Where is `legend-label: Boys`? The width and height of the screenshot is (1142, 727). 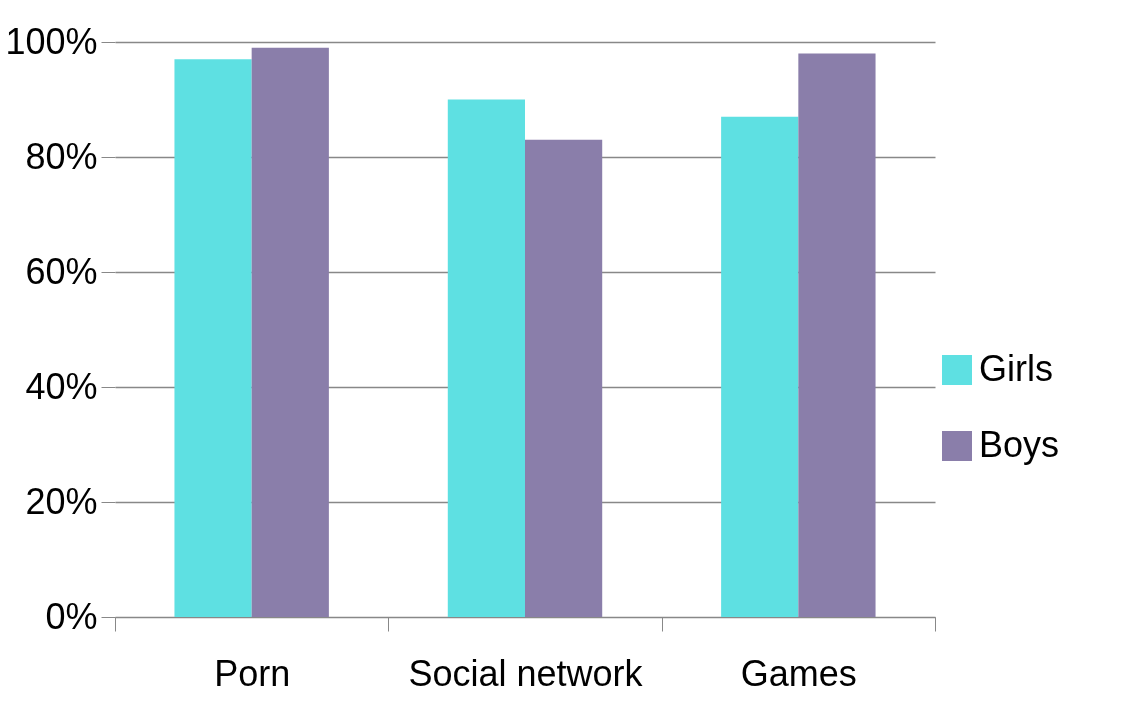 legend-label: Boys is located at coordinates (1019, 444).